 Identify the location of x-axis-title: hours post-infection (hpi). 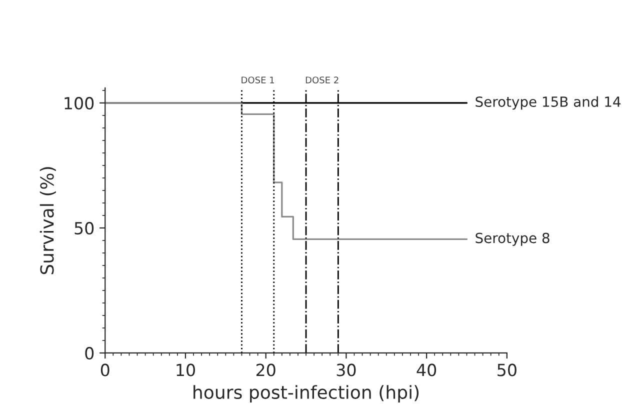
(306, 394).